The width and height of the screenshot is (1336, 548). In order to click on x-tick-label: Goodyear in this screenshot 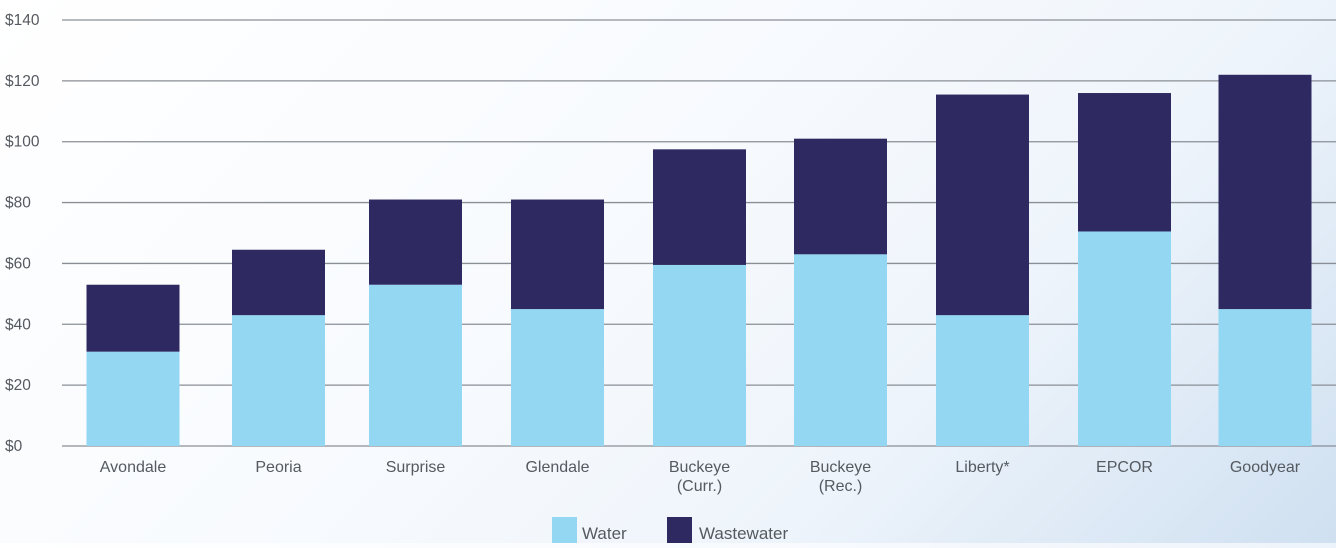, I will do `click(1265, 467)`.